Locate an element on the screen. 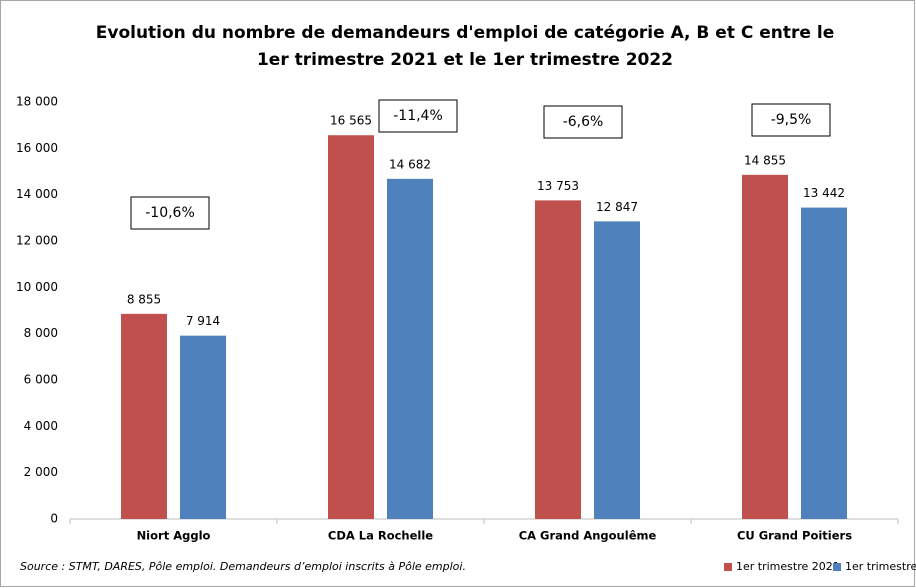 Image resolution: width=916 pixels, height=588 pixels. legend-label: 1er trimestre 2021 is located at coordinates (788, 566).